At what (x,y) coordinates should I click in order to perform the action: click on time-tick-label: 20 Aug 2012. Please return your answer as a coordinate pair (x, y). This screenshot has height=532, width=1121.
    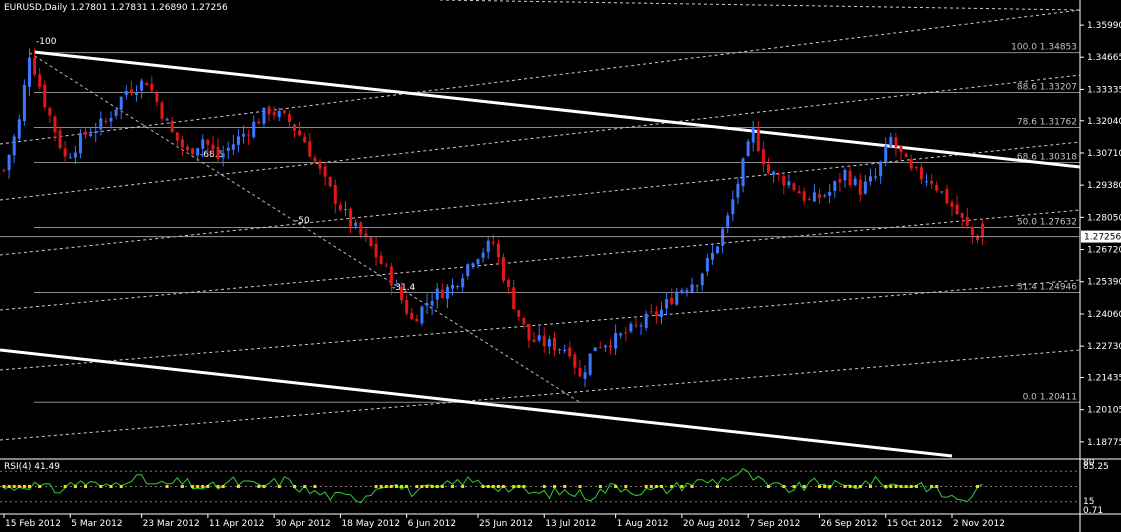
    Looking at the image, I should click on (712, 524).